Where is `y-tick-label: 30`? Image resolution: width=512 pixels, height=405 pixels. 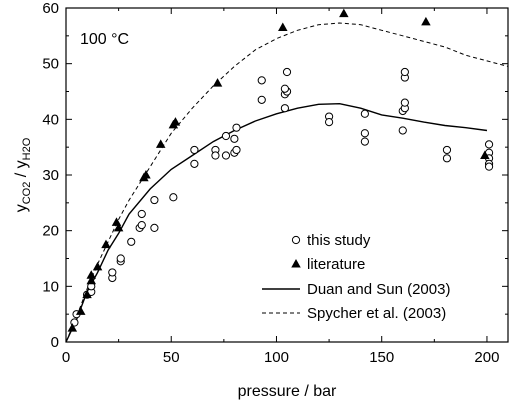 y-tick-label: 30 is located at coordinates (50, 175).